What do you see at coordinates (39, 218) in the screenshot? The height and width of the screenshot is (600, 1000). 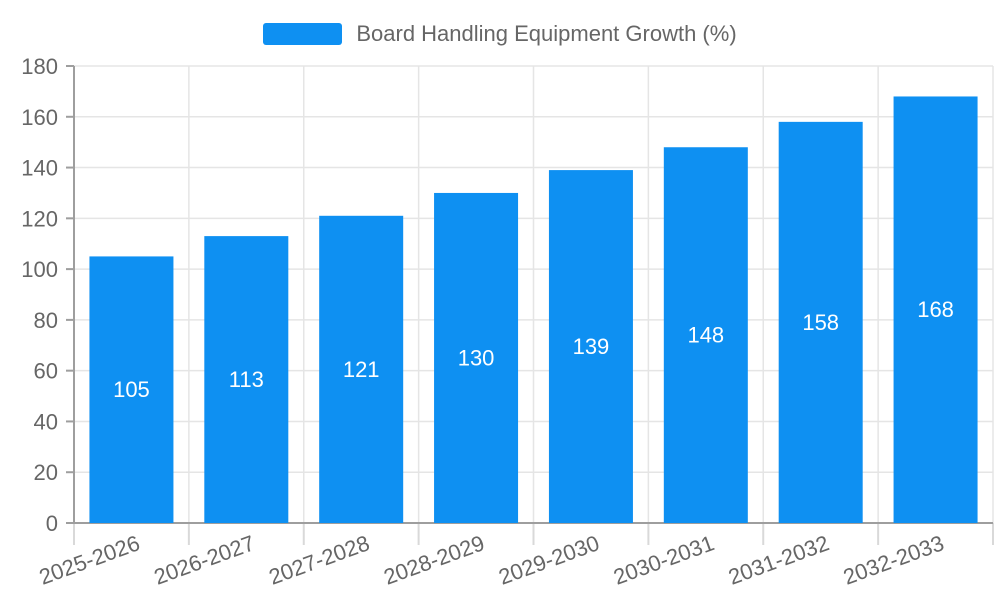 I see `y-tick-label: 120` at bounding box center [39, 218].